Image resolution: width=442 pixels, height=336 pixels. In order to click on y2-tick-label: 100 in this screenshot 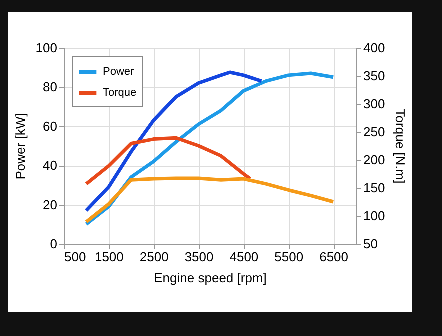, I will do `click(375, 216)`.